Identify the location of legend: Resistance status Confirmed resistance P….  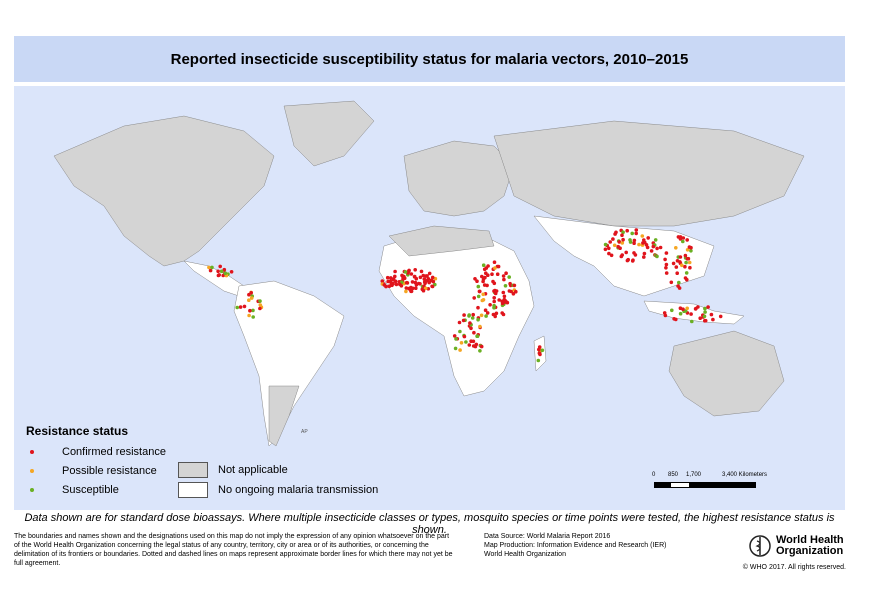
(429, 465).